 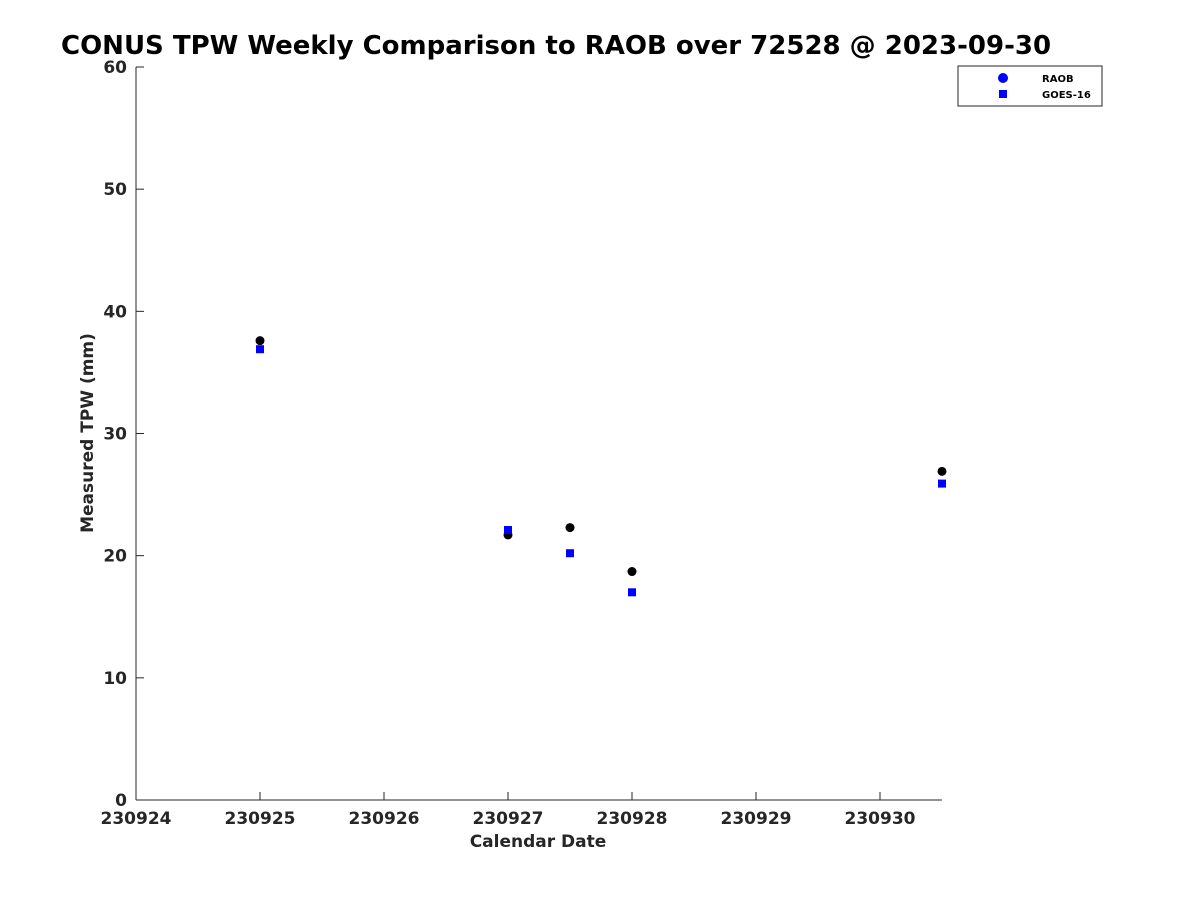 I want to click on x-axis-label: Calendar Date, so click(x=538, y=842).